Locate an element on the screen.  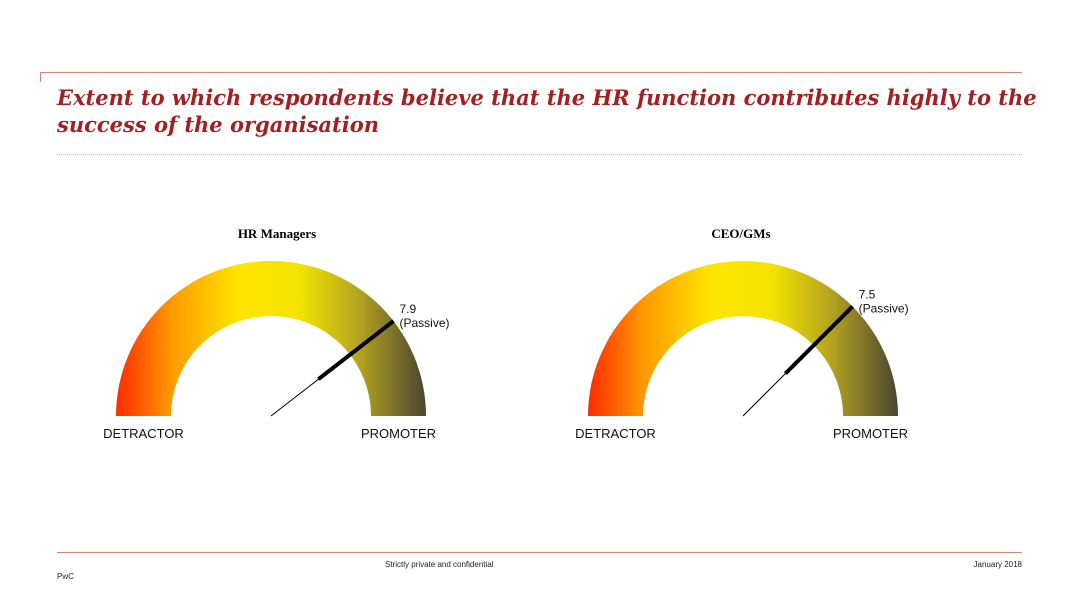
gauge-value-label: 7.9 is located at coordinates (408, 309).